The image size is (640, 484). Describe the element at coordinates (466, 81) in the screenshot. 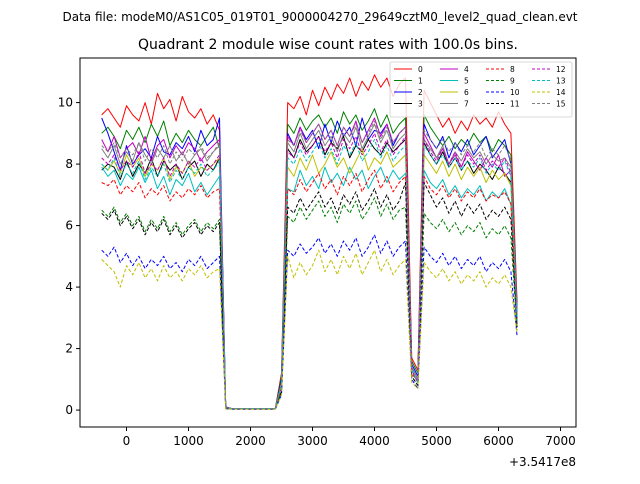

I see `legend-label: 5` at that location.